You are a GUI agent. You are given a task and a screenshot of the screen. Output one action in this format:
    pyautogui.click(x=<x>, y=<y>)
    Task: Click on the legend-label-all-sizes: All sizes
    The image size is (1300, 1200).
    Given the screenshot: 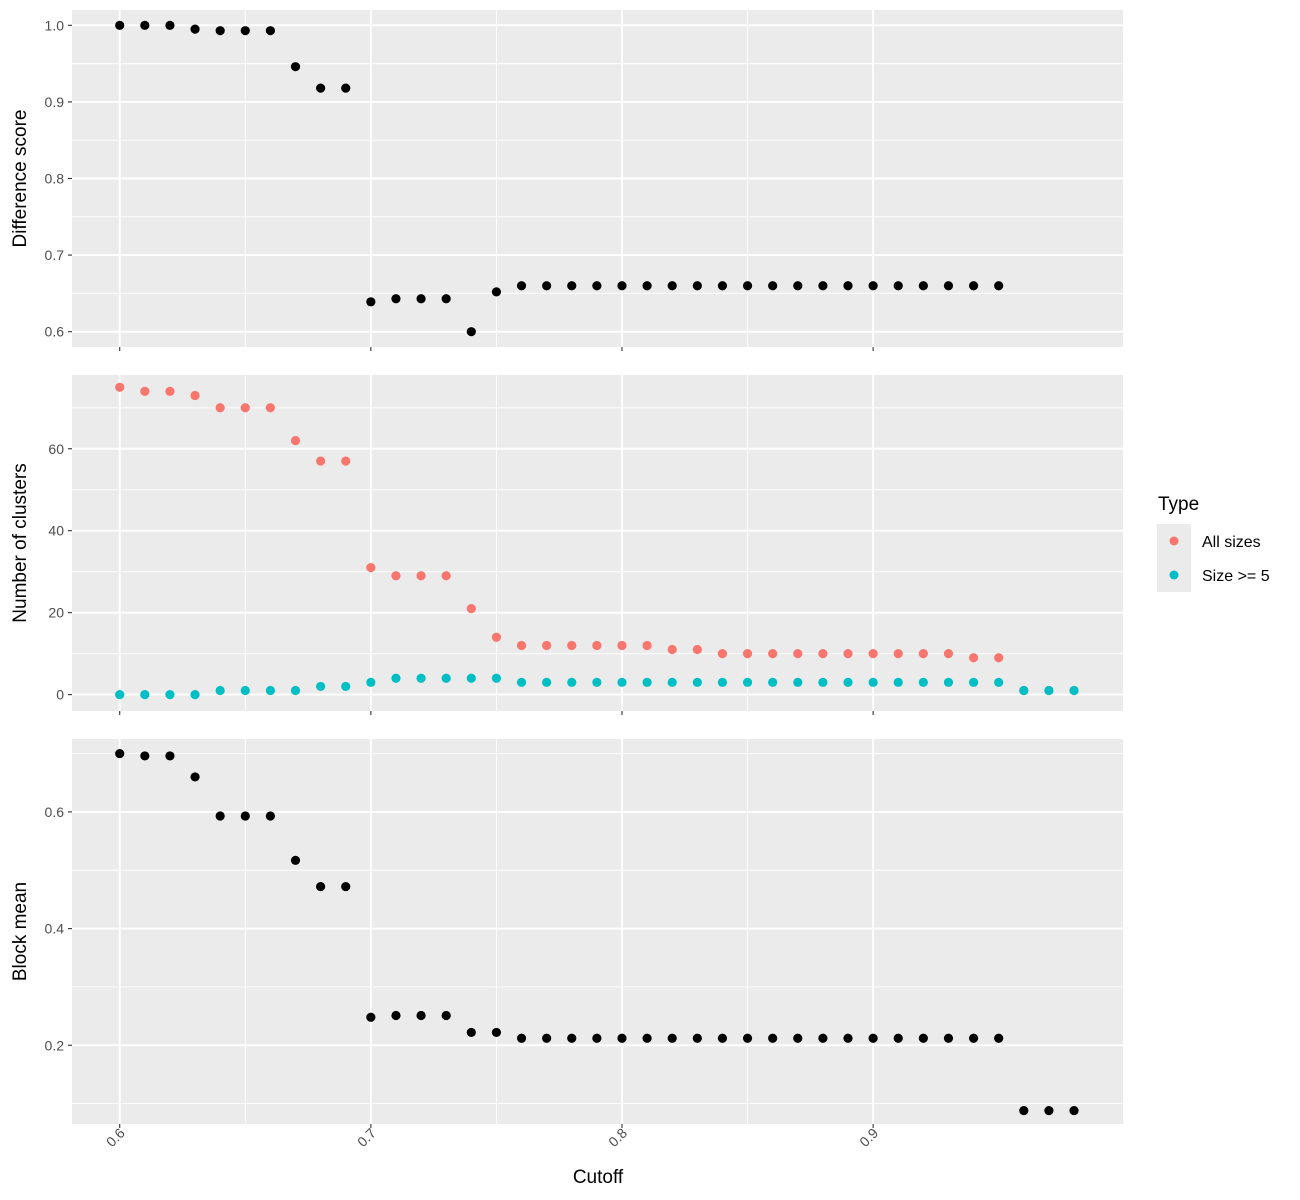 What is the action you would take?
    pyautogui.click(x=1231, y=542)
    